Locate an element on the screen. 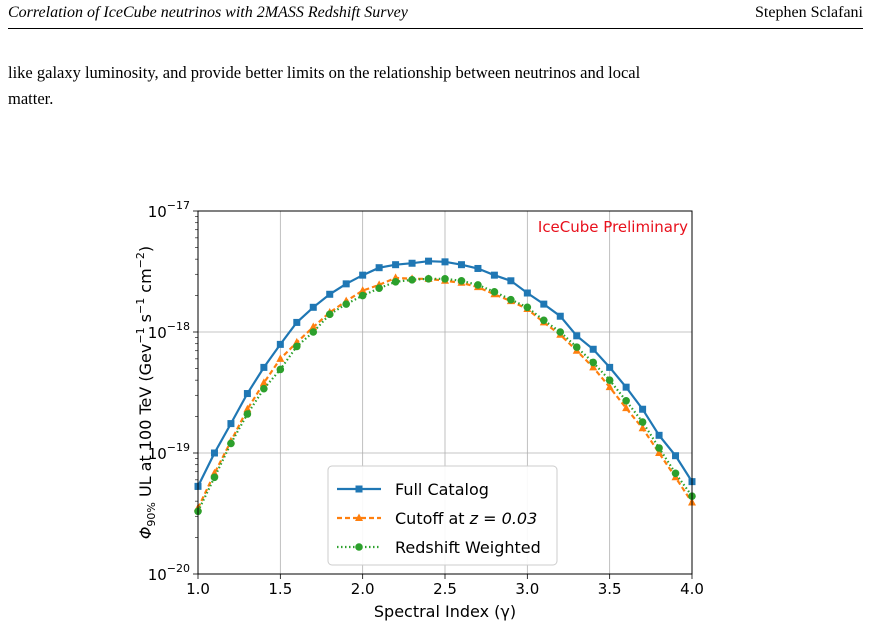  y-tick-label: 10−17 is located at coordinates (169, 210).